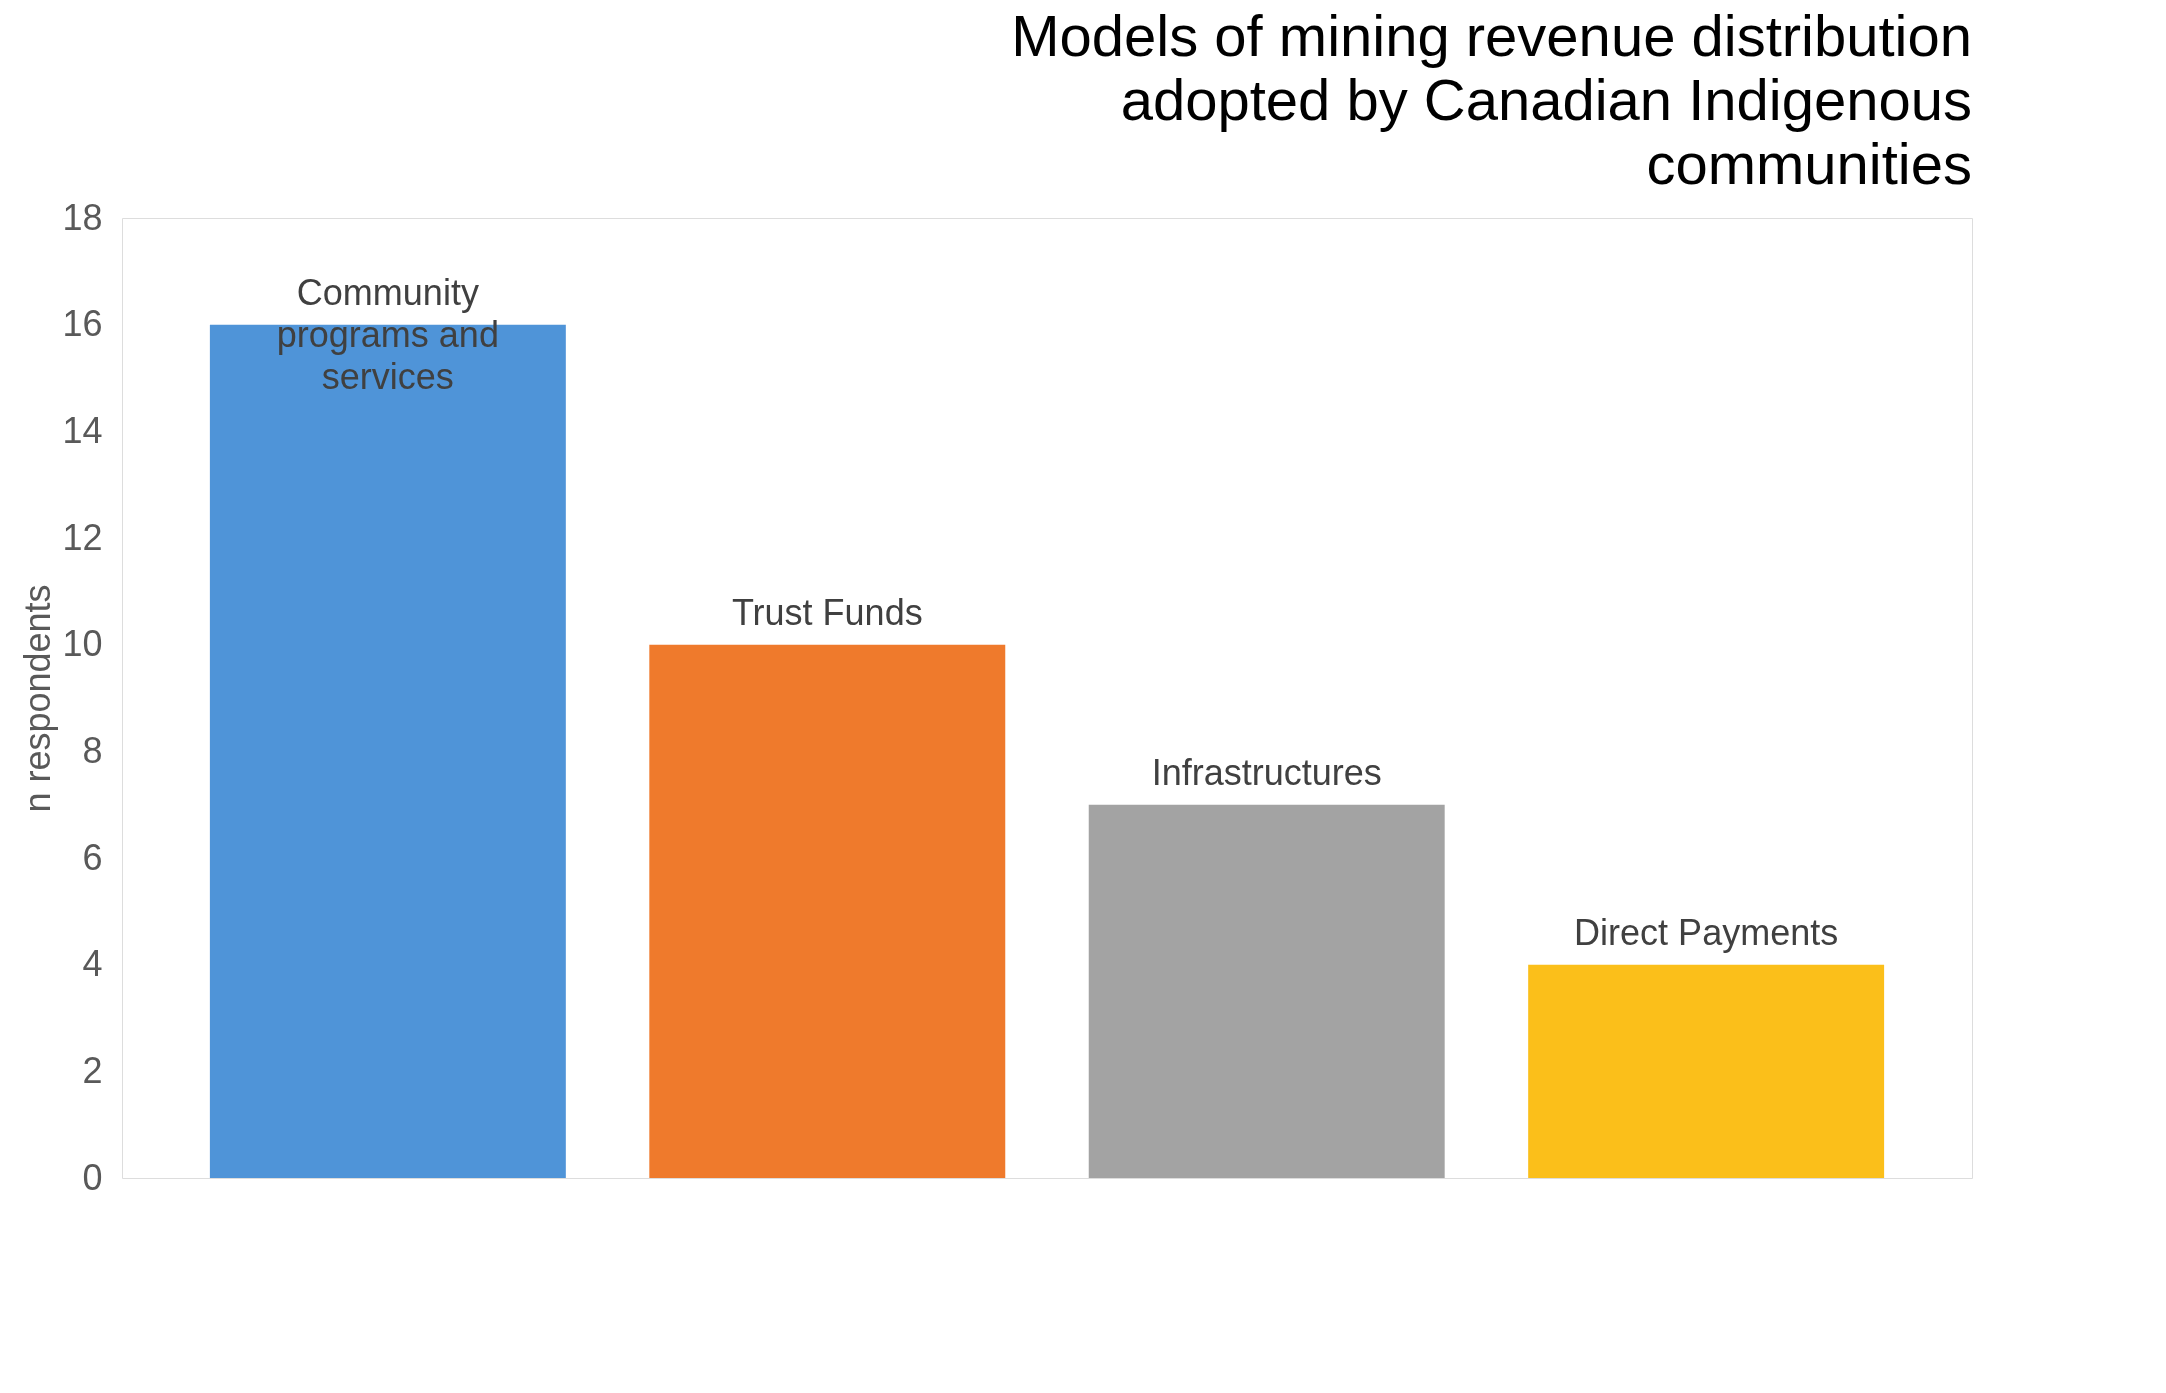 This screenshot has height=1393, width=2166. I want to click on y-tick-label: 16, so click(82, 324).